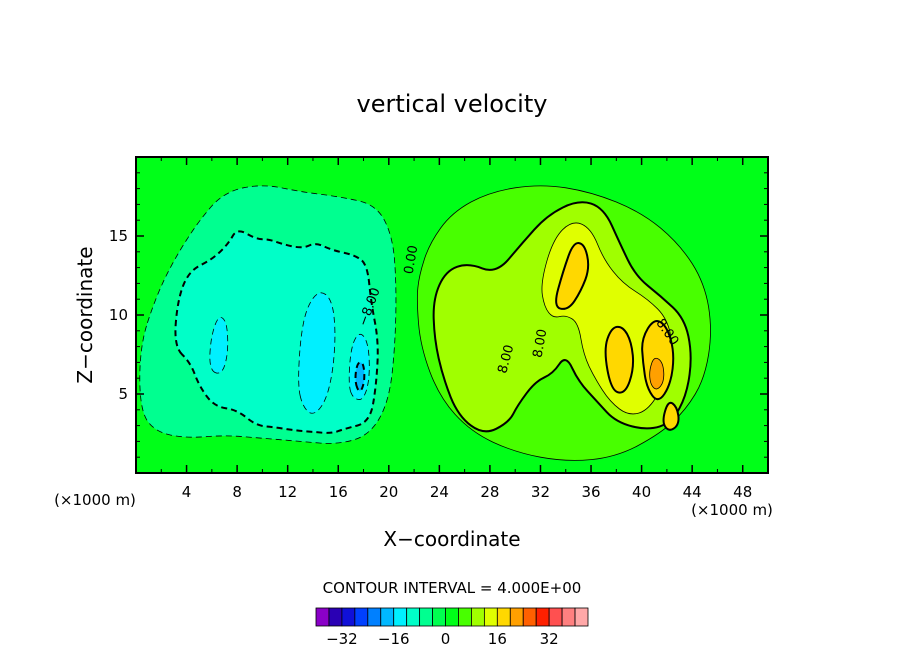 The height and width of the screenshot is (654, 904). I want to click on x-tick-label: 48, so click(742, 492).